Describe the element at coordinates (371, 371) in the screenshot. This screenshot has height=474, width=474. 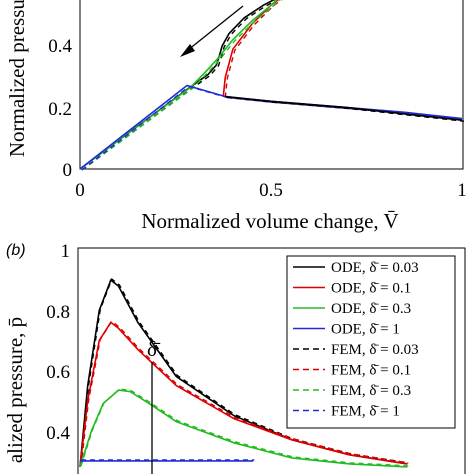
I see `legend-label-5: FEM, δ̄ = 0.1` at that location.